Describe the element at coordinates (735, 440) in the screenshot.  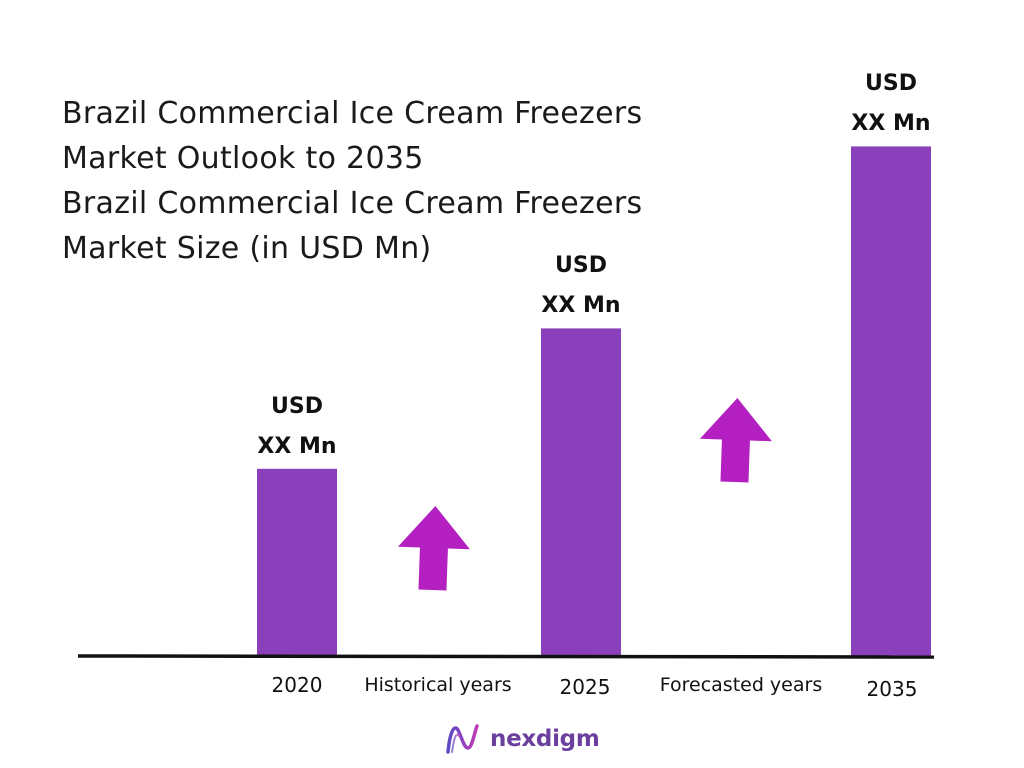
I see `growth-arrow-forecast-icon` at that location.